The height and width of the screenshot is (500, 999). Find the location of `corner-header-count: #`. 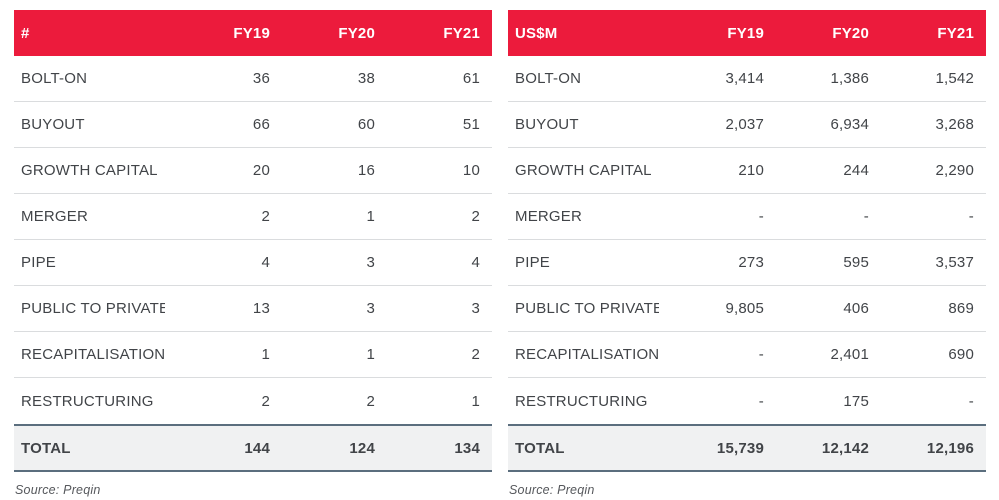

corner-header-count: # is located at coordinates (25, 33).